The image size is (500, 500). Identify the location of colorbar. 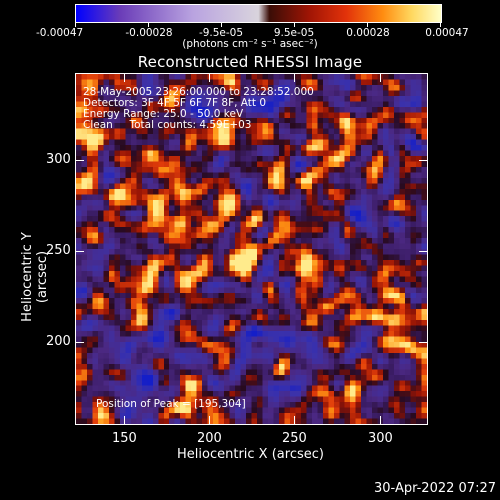
(258, 13).